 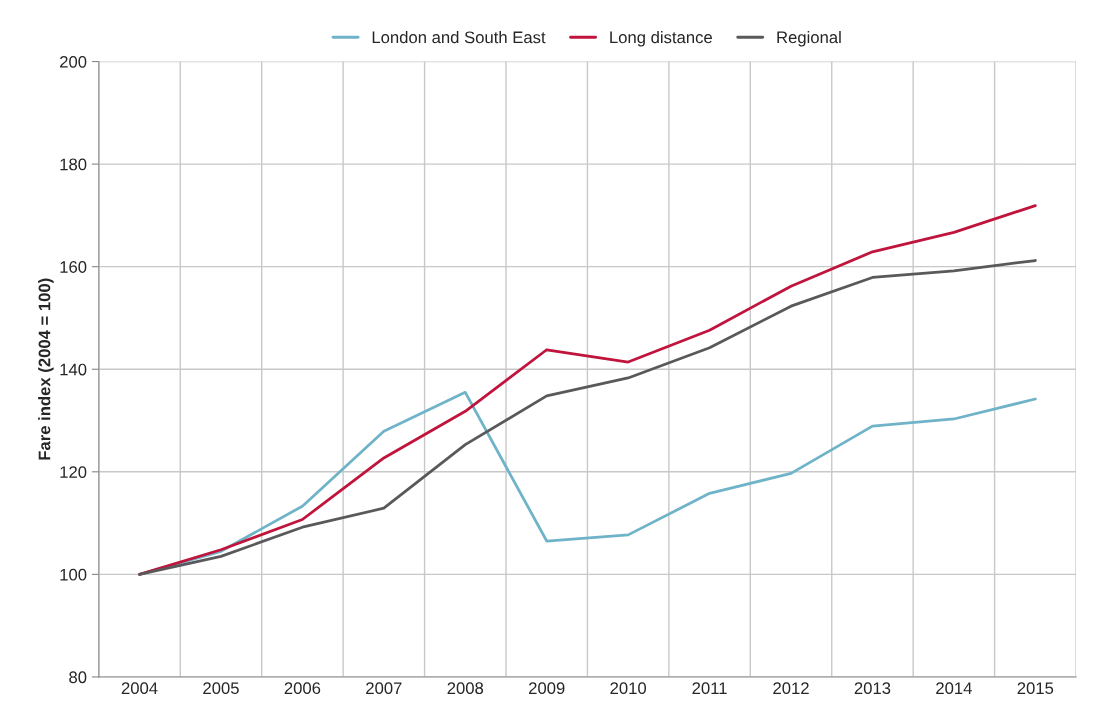 What do you see at coordinates (73, 267) in the screenshot?
I see `y-tick-label: 160` at bounding box center [73, 267].